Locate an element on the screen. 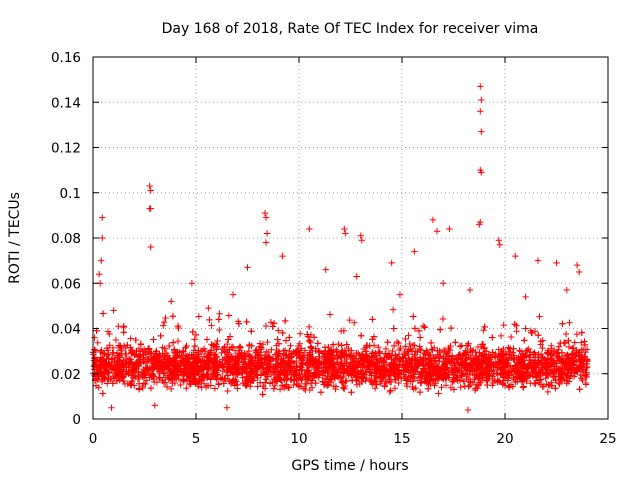  y-tick-label: 0.08 is located at coordinates (66, 239).